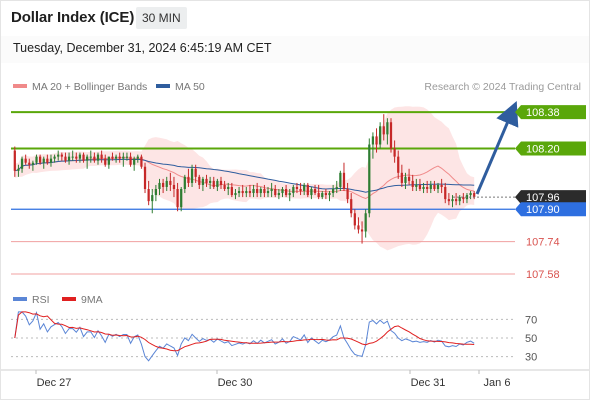 Image resolution: width=590 pixels, height=400 pixels. I want to click on level-badge-107.90, so click(550, 209).